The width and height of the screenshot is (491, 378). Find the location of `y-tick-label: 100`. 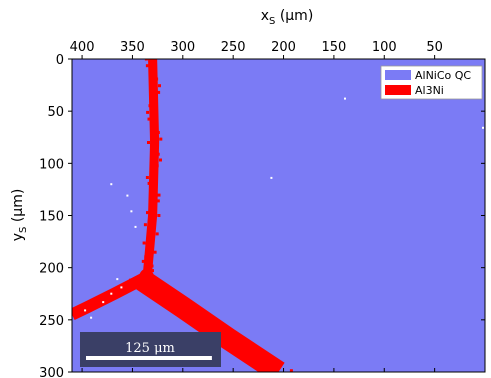

y-tick-label: 100 is located at coordinates (51, 164).